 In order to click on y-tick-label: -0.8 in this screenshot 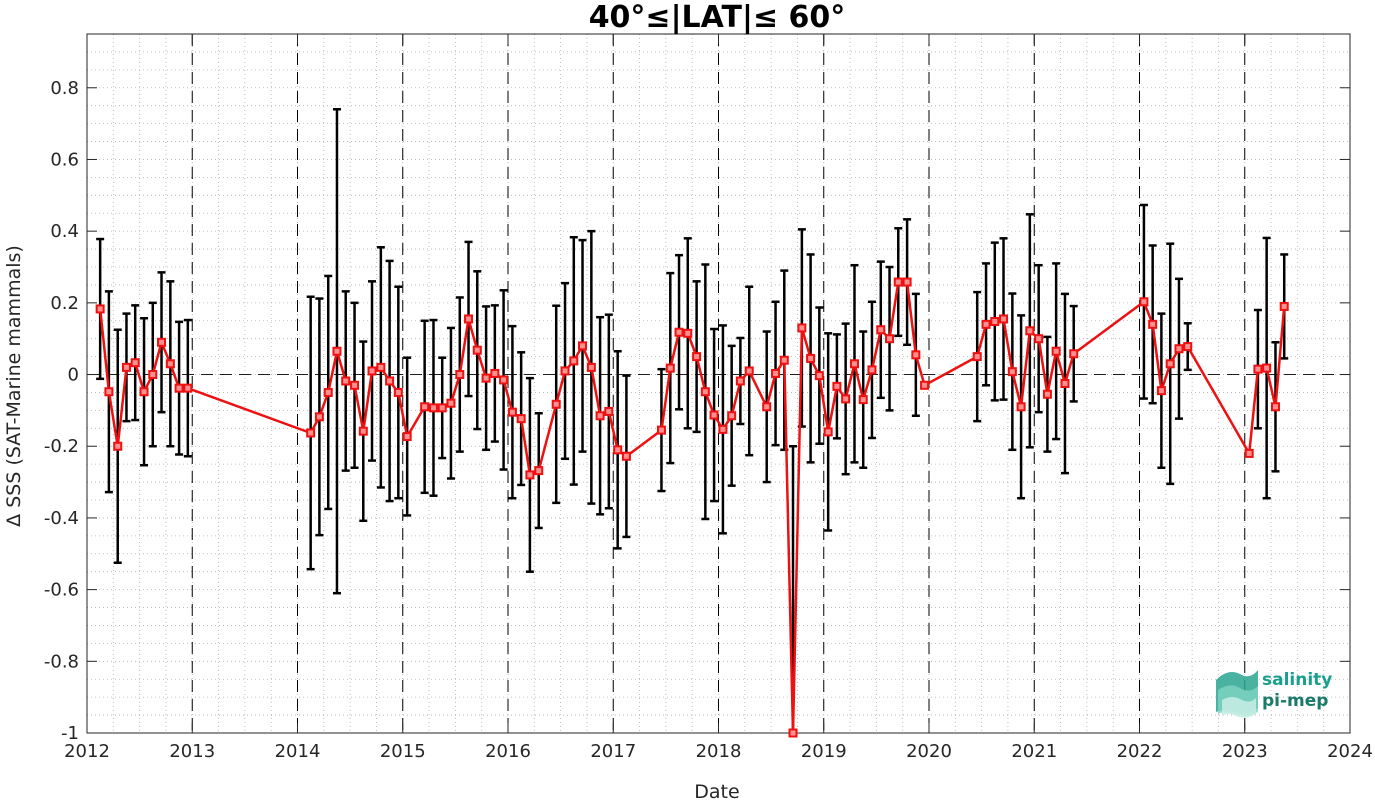, I will do `click(61, 661)`.